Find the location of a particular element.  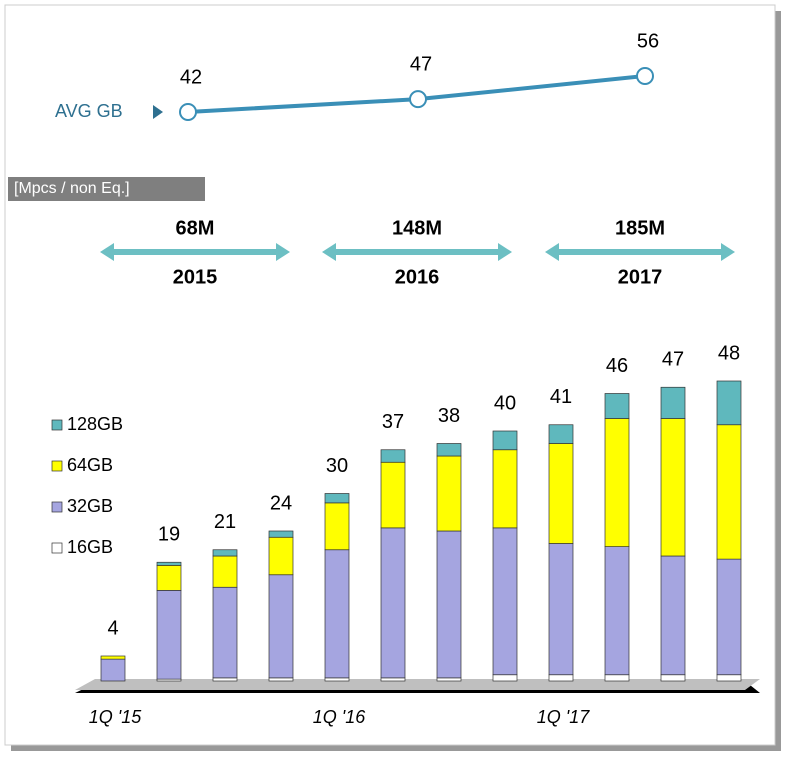

total-label: 40 is located at coordinates (505, 403).